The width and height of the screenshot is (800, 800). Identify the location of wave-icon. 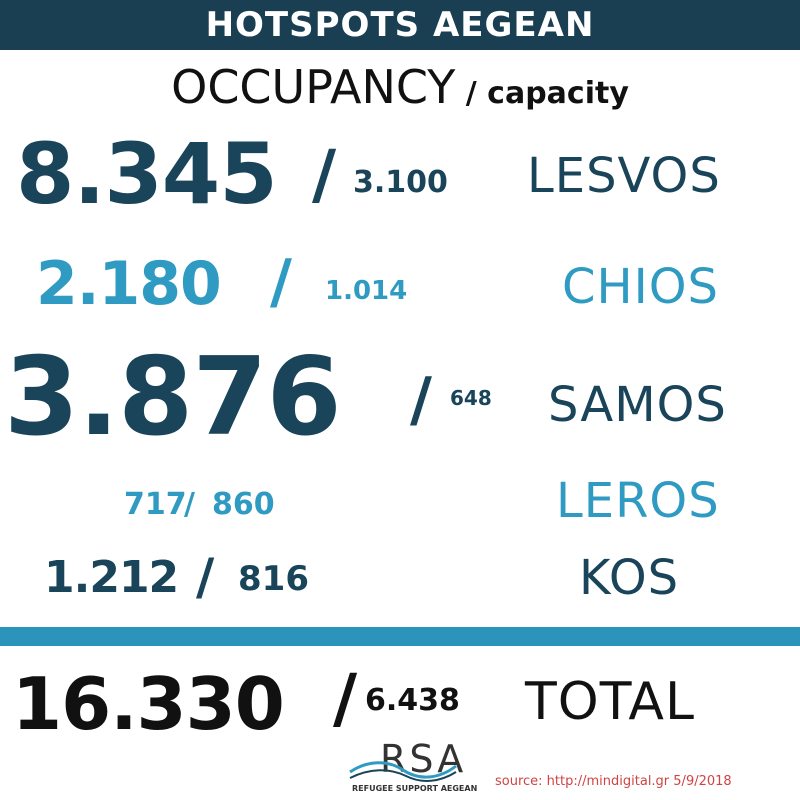
(403, 771).